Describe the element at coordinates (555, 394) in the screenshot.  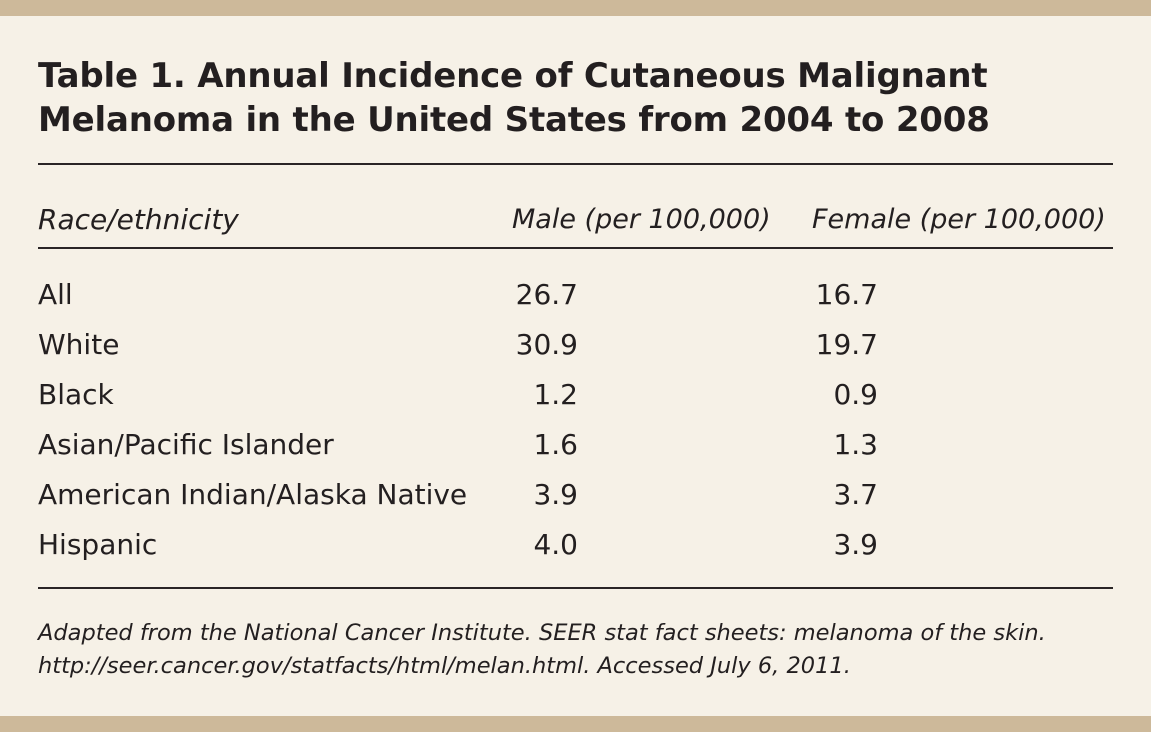
I see `male-cell: 1.2` at that location.